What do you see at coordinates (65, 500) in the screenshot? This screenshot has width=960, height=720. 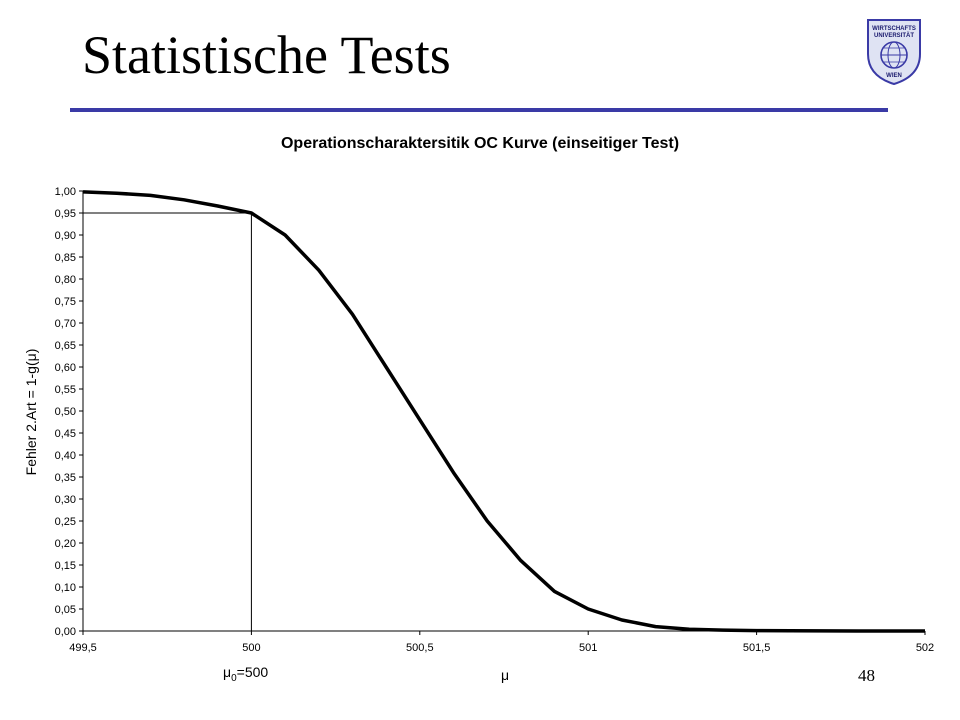 I see `y-tick-label: 0,30` at bounding box center [65, 500].